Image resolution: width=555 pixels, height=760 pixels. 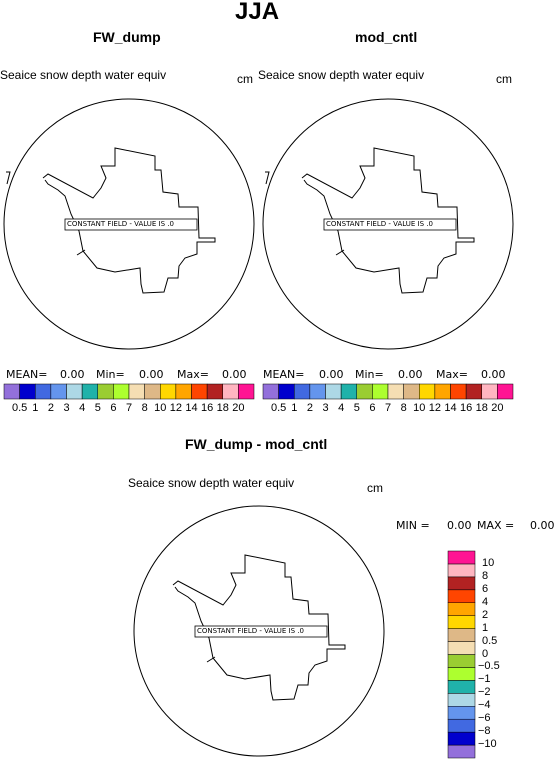 What do you see at coordinates (175, 408) in the screenshot?
I see `colorbar-fw-dump-tick-label: 12` at bounding box center [175, 408].